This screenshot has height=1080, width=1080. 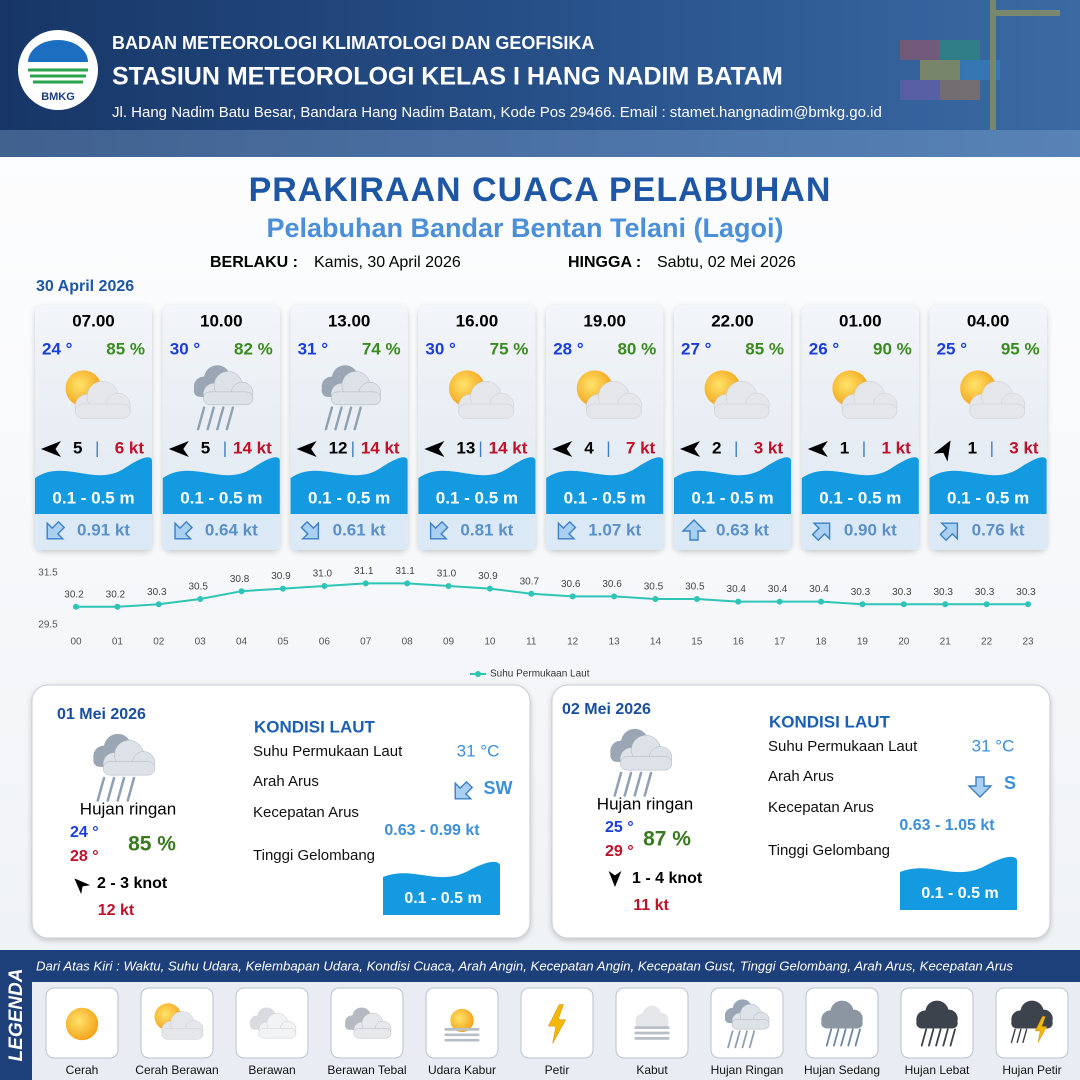 What do you see at coordinates (381, 348) in the screenshot?
I see `humidity: 74 %` at bounding box center [381, 348].